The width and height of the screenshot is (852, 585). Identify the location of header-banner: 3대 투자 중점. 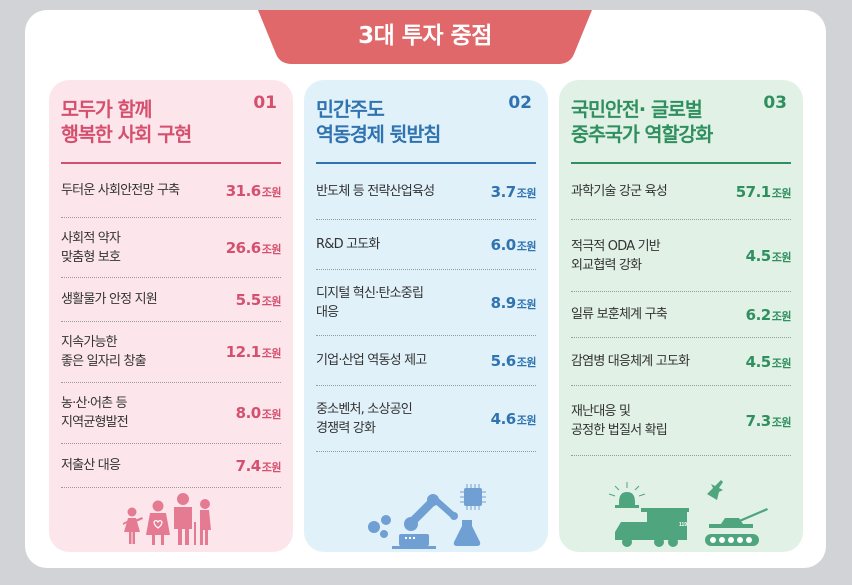
(425, 37).